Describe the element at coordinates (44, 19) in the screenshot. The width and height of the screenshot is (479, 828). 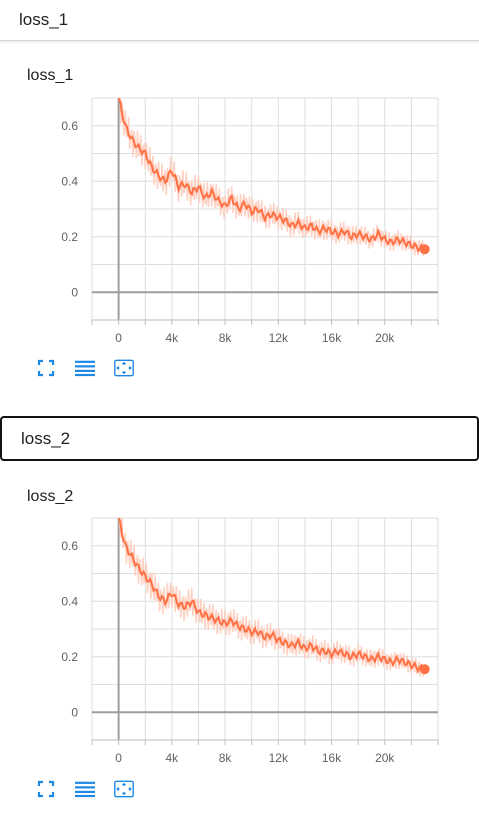
I see `section-header-title: loss_1` at that location.